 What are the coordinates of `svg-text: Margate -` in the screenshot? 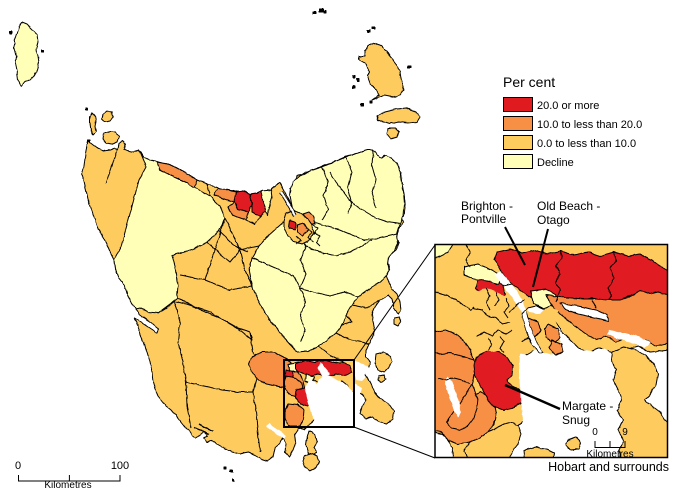 It's located at (587, 406).